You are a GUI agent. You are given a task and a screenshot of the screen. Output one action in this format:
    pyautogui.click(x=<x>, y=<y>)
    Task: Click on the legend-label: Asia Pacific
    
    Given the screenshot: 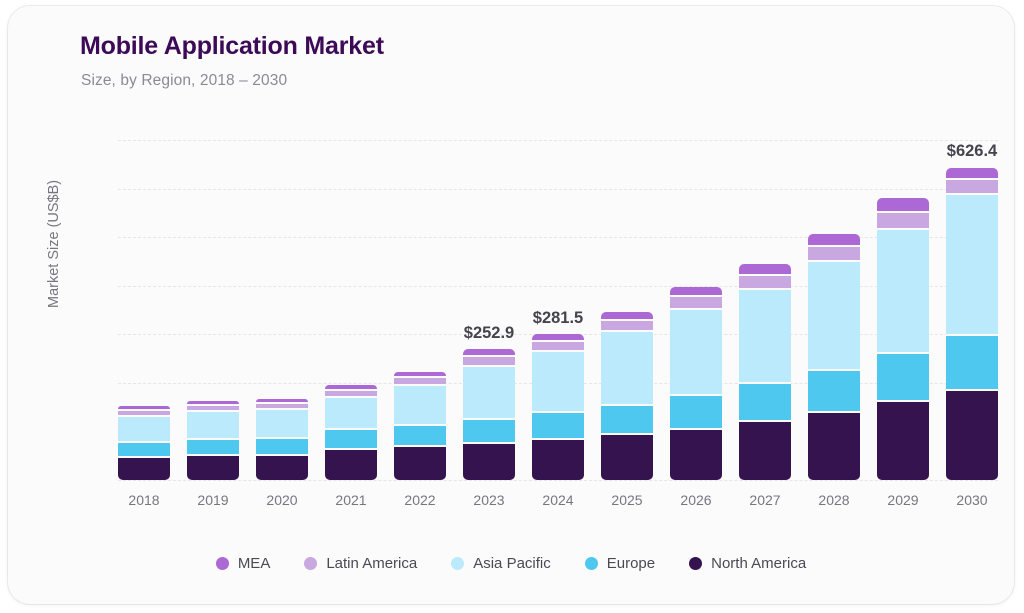 What is the action you would take?
    pyautogui.click(x=512, y=563)
    